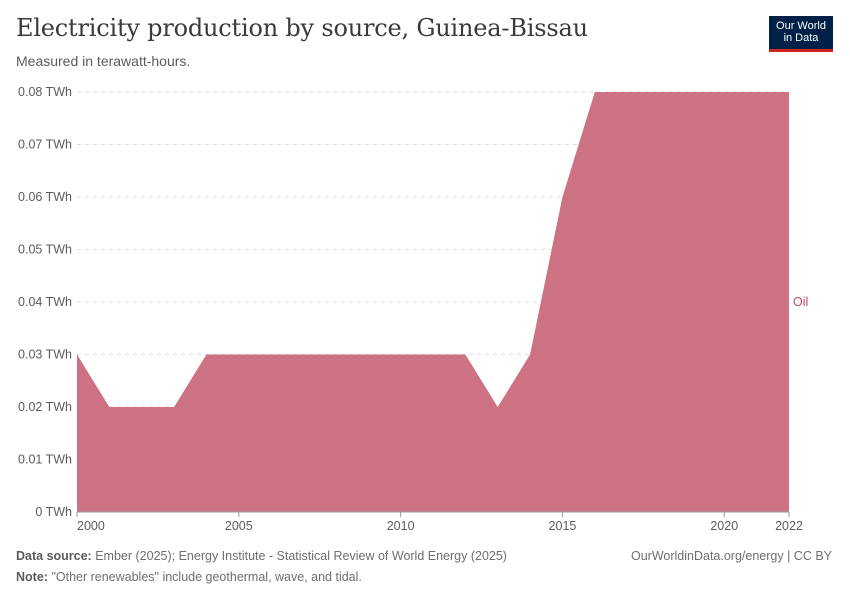  What do you see at coordinates (800, 302) in the screenshot?
I see `series-label-oil: Oil` at bounding box center [800, 302].